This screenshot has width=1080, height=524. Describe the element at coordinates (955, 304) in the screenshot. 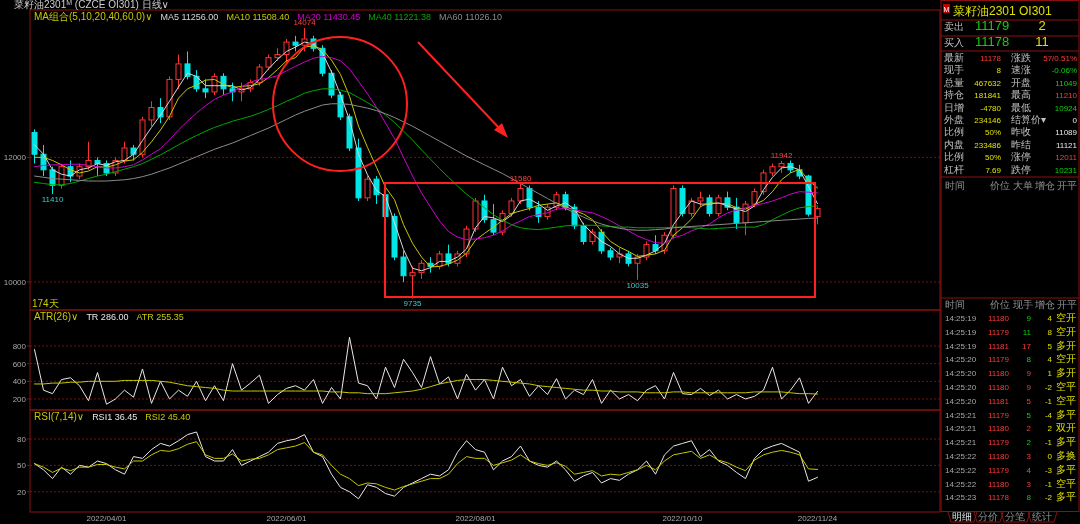

I see `text: 时间` at that location.